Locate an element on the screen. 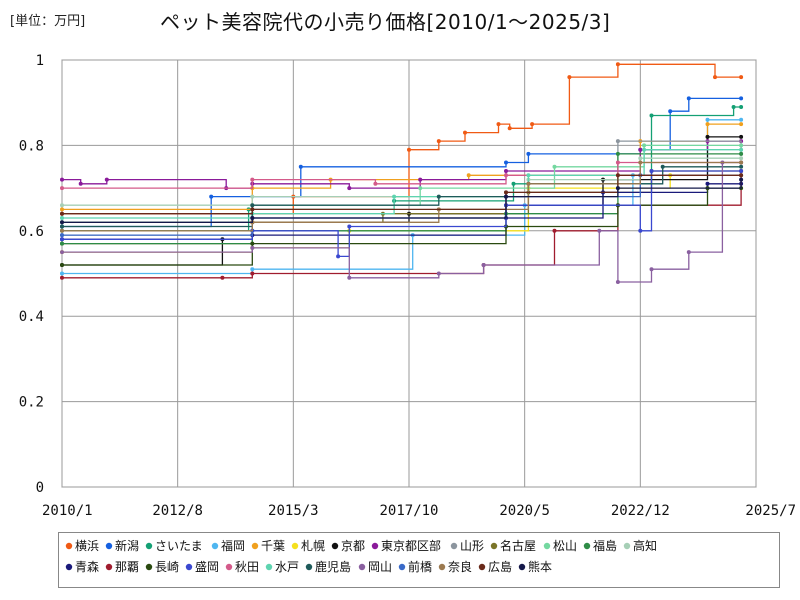 Image resolution: width=800 pixels, height=600 pixels. legend-item: 青森 is located at coordinates (82, 566).